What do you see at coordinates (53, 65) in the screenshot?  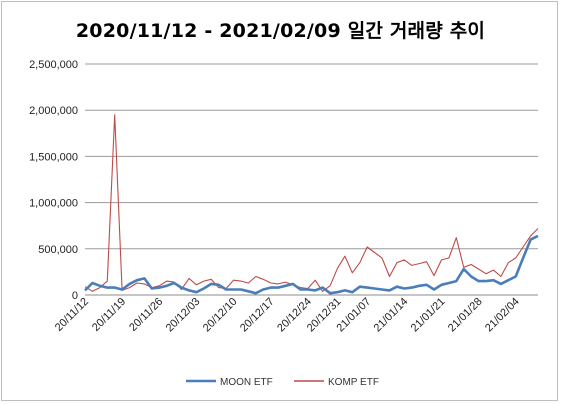 I see `y-tick-label: 2,500,000` at bounding box center [53, 65].